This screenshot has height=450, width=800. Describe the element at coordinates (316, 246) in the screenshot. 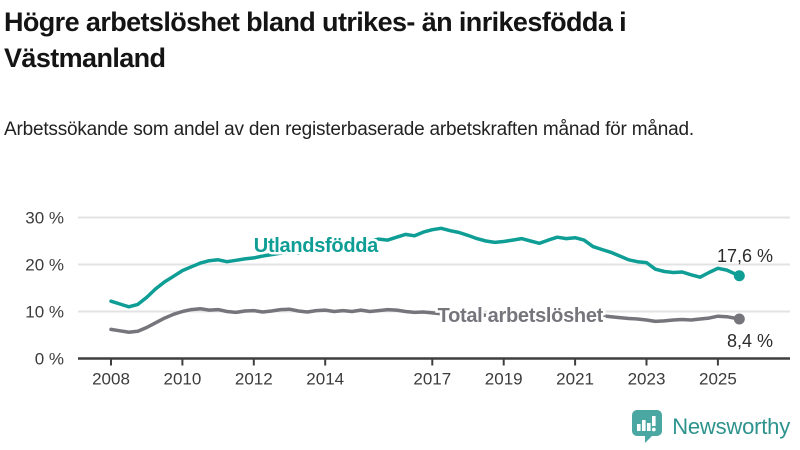

I see `series-inline-label: Utlandsfödda` at that location.